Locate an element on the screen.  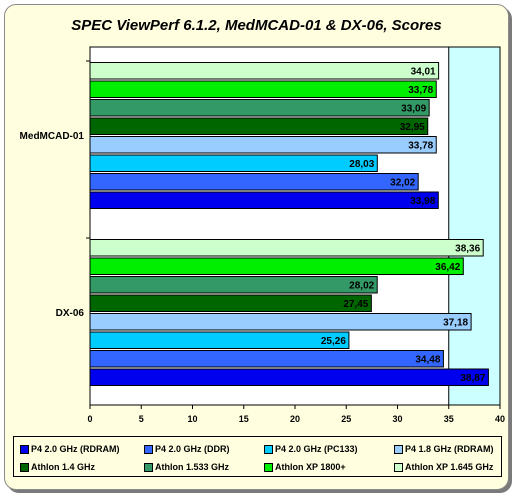
bar-value-label: 36,42 is located at coordinates (447, 267).